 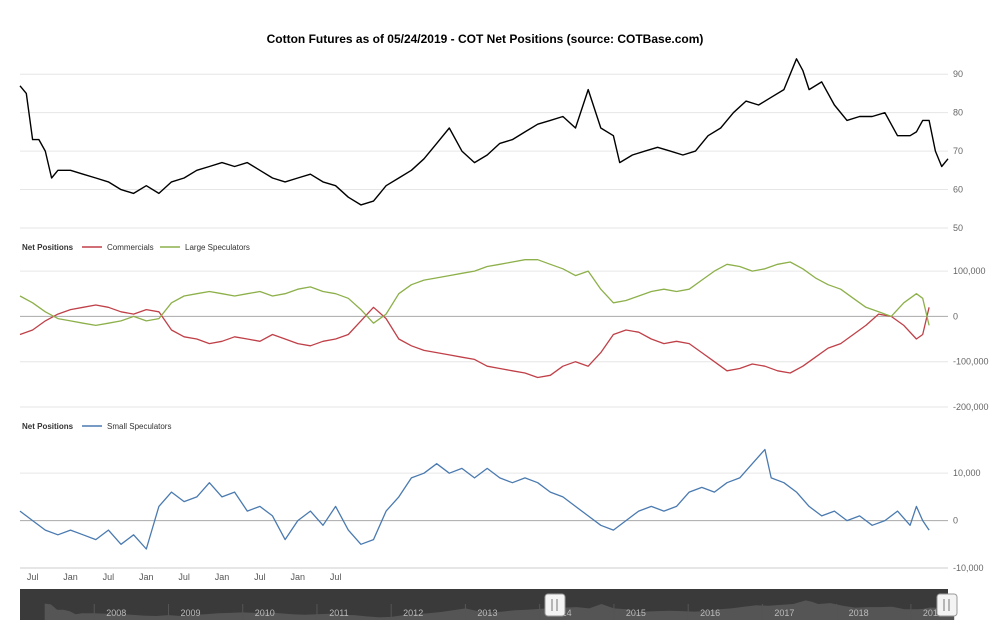 What do you see at coordinates (190, 613) in the screenshot?
I see `navigator-year-label: 2009` at bounding box center [190, 613].